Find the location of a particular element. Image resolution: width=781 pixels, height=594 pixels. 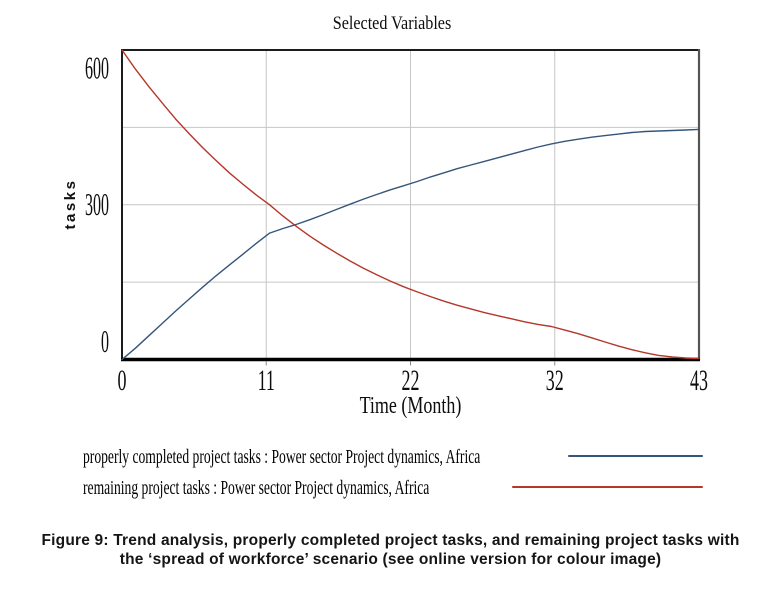

y-tick-label: 600 is located at coordinates (97, 68).